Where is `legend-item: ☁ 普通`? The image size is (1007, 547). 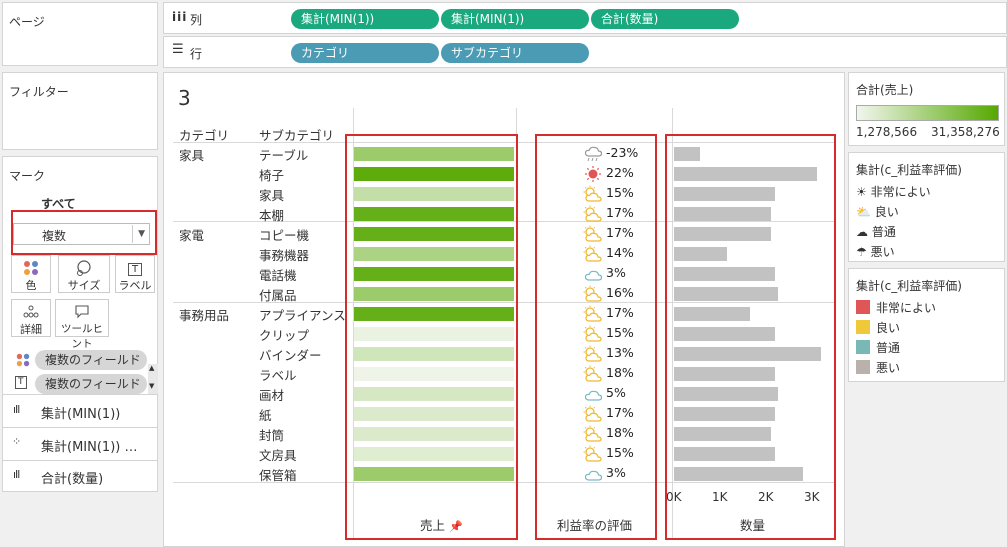
legend-item: ☁ 普通 is located at coordinates (876, 232).